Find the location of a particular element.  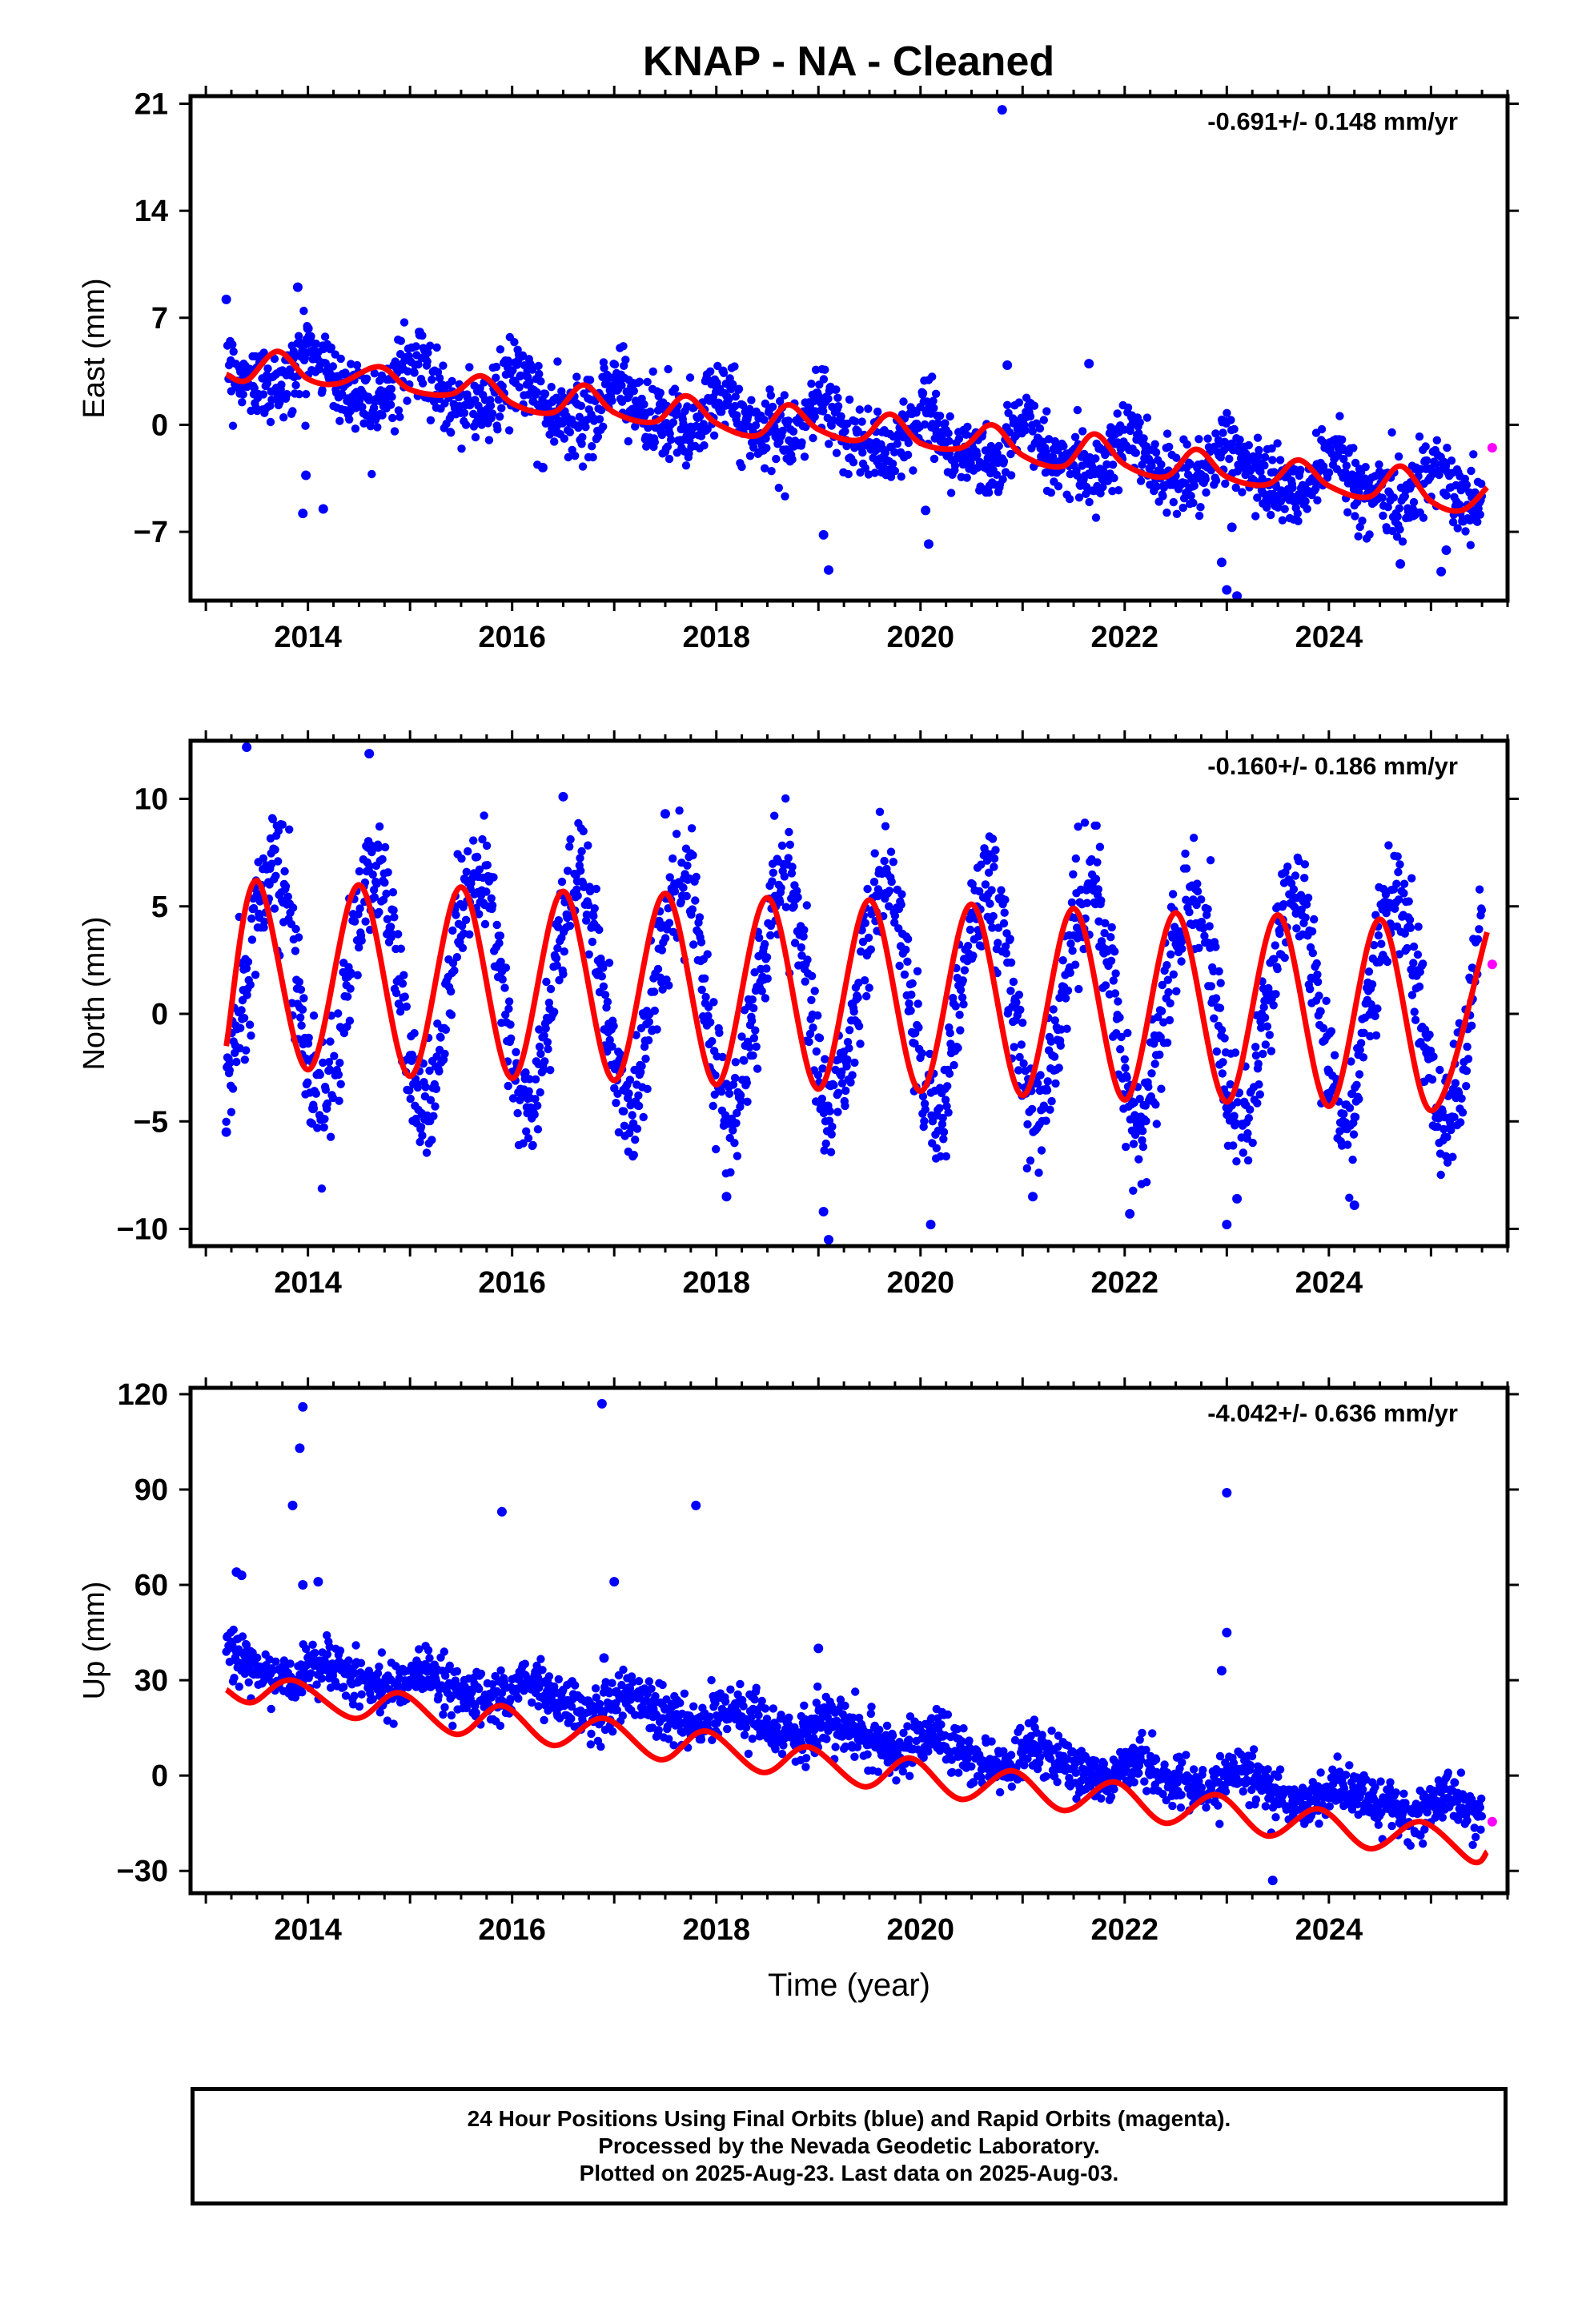

rapid-orbit-point is located at coordinates (1492, 448).